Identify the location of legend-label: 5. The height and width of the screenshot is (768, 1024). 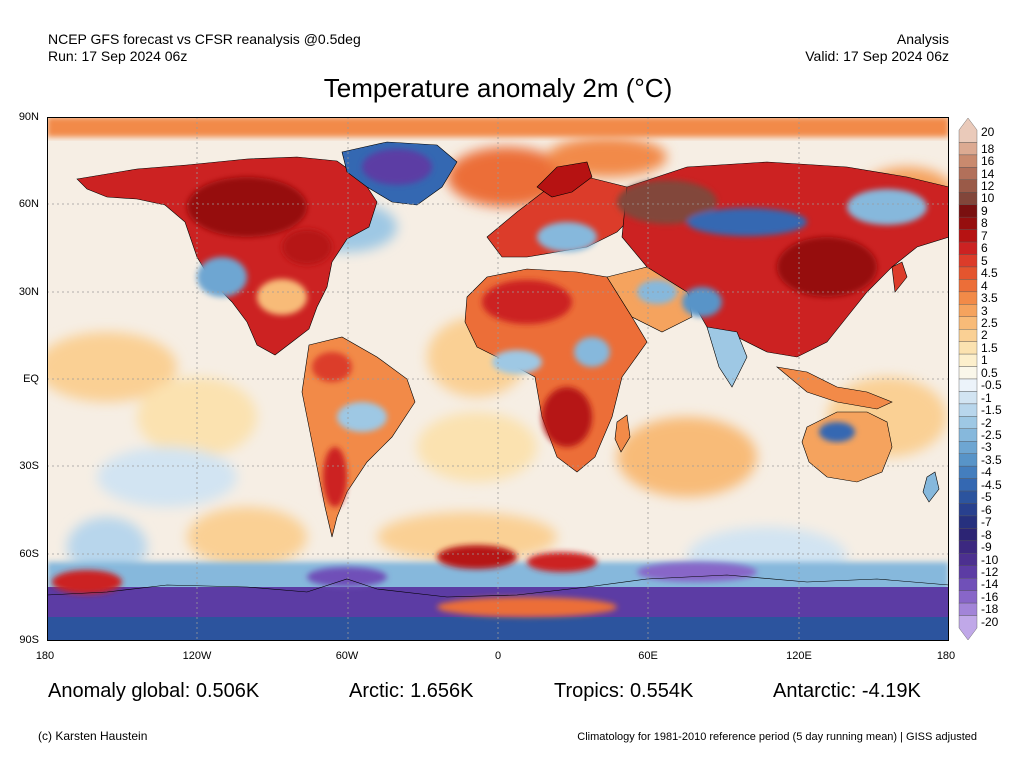
(984, 260).